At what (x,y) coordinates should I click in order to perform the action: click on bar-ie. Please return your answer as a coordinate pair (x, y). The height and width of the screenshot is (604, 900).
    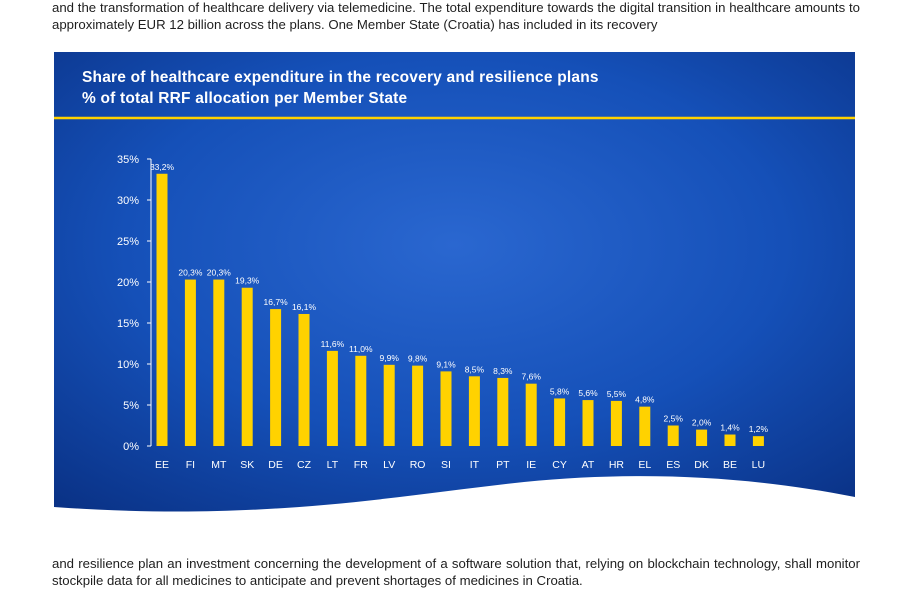
    Looking at the image, I should click on (531, 414).